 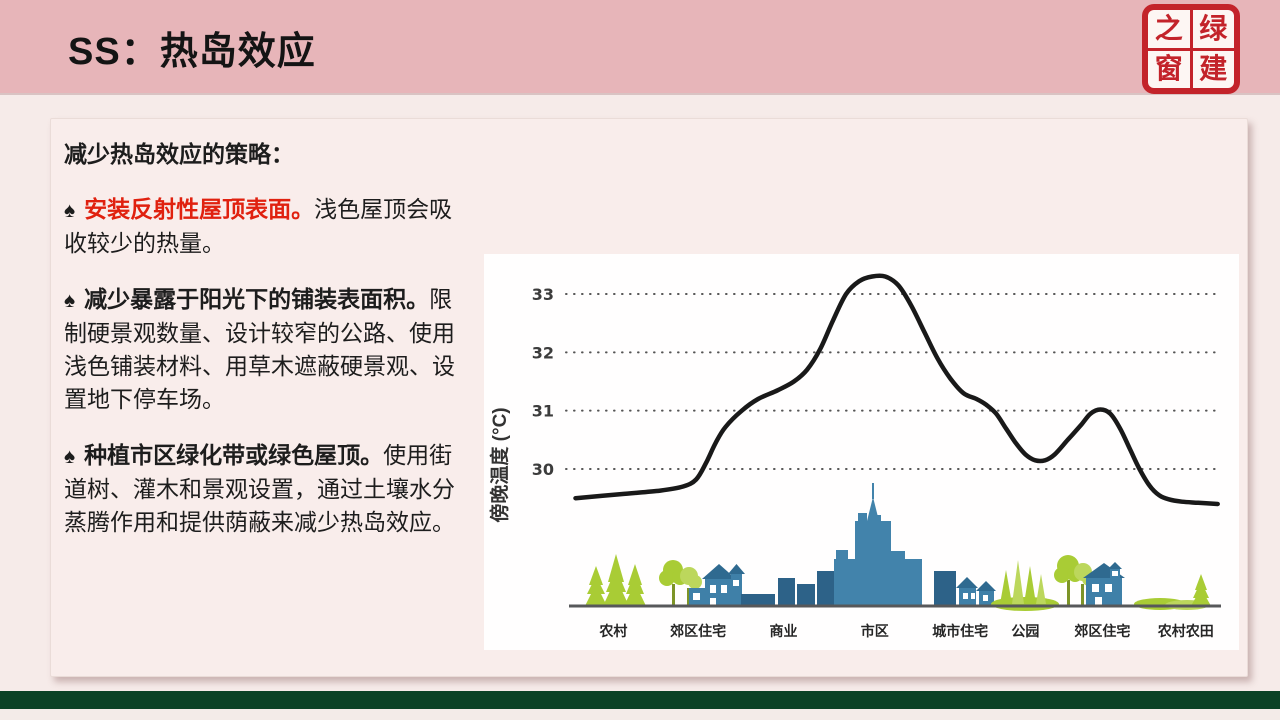 What do you see at coordinates (259, 488) in the screenshot?
I see `bullet-rest: 使用街道树、灌木和景观设置，通过土壤水分蒸腾作用和提供荫蔽来减少热岛效应。` at bounding box center [259, 488].